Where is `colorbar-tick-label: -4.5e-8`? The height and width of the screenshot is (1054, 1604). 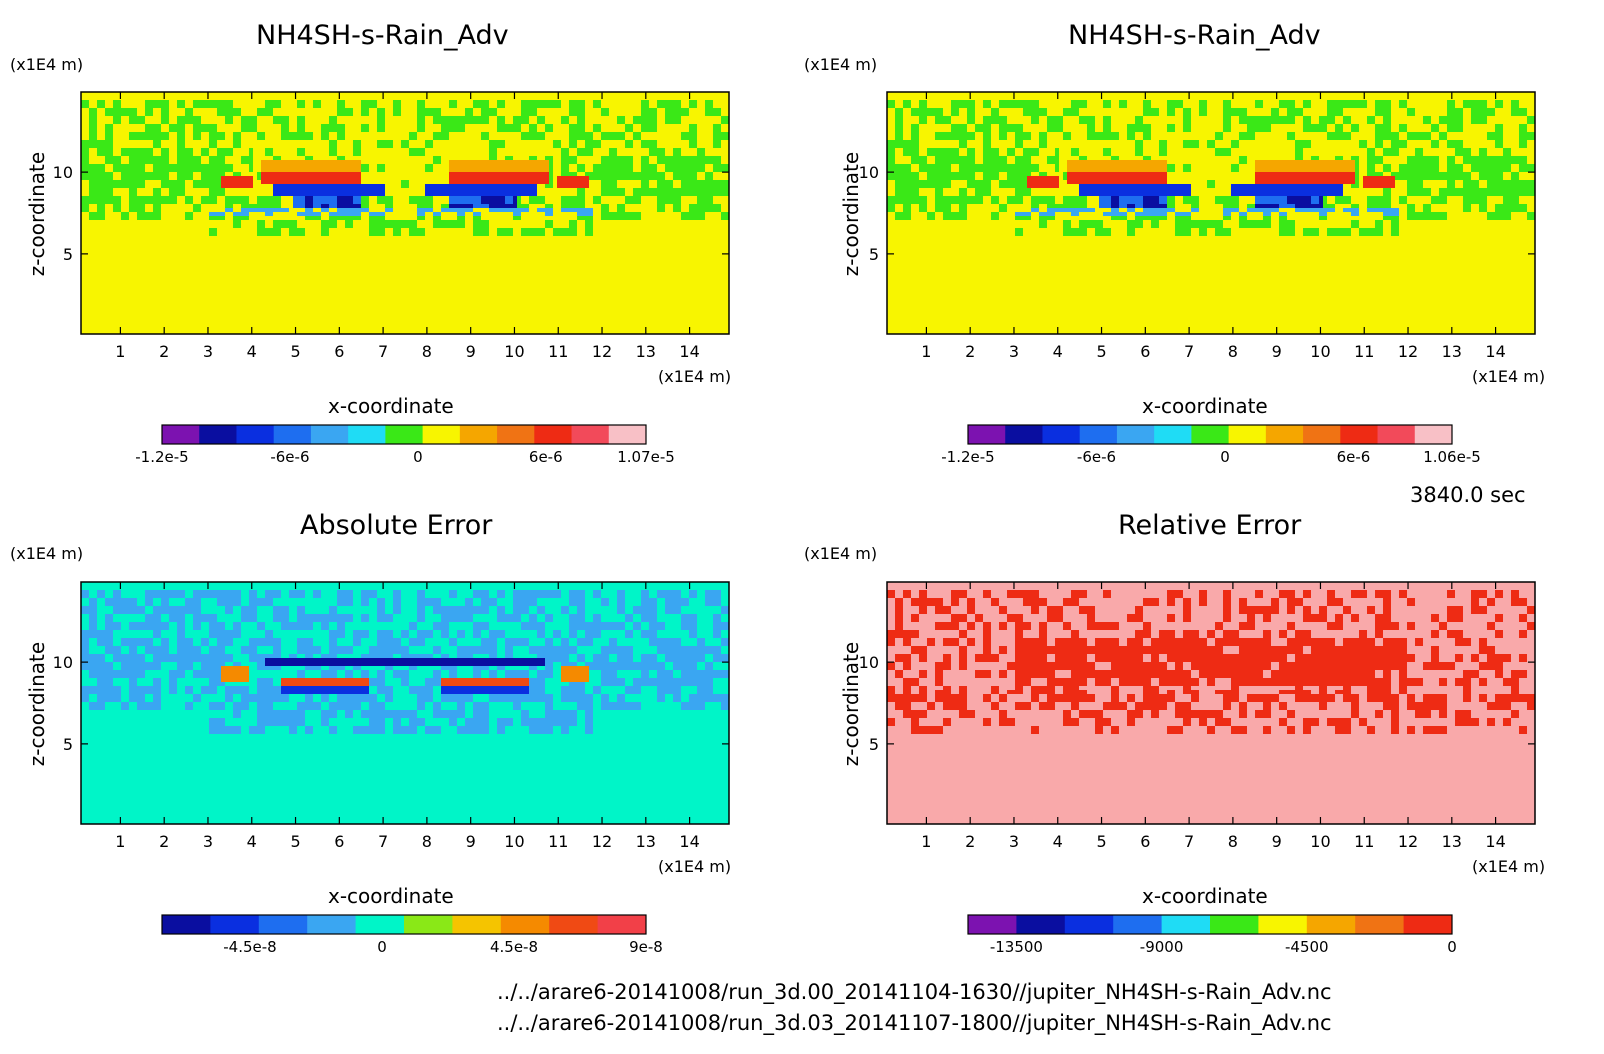 colorbar-tick-label: -4.5e-8 is located at coordinates (249, 947).